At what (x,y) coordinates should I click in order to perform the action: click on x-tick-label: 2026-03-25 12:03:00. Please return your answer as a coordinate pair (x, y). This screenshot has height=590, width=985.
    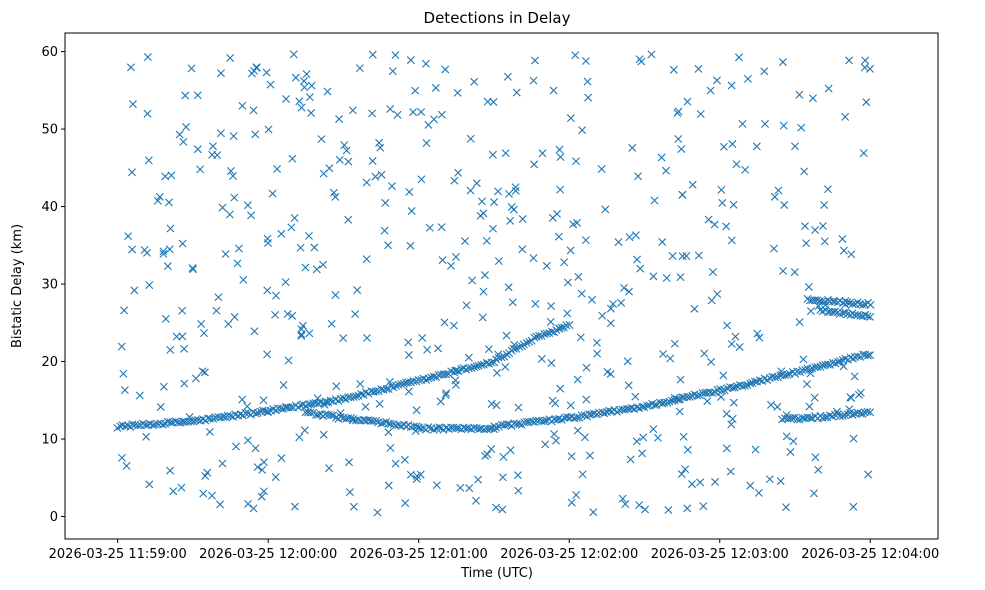
    Looking at the image, I should click on (720, 554).